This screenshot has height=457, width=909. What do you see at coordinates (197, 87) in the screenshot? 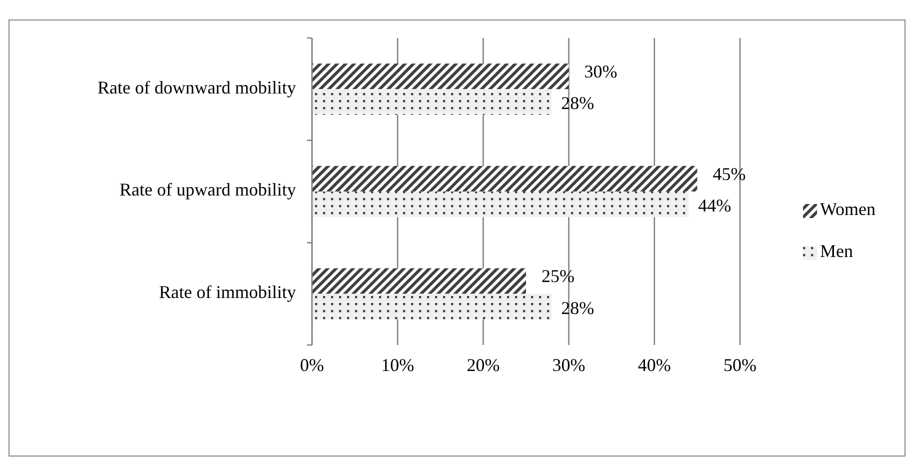
I see `y-tick-label: Rate of downward mobility` at bounding box center [197, 87].